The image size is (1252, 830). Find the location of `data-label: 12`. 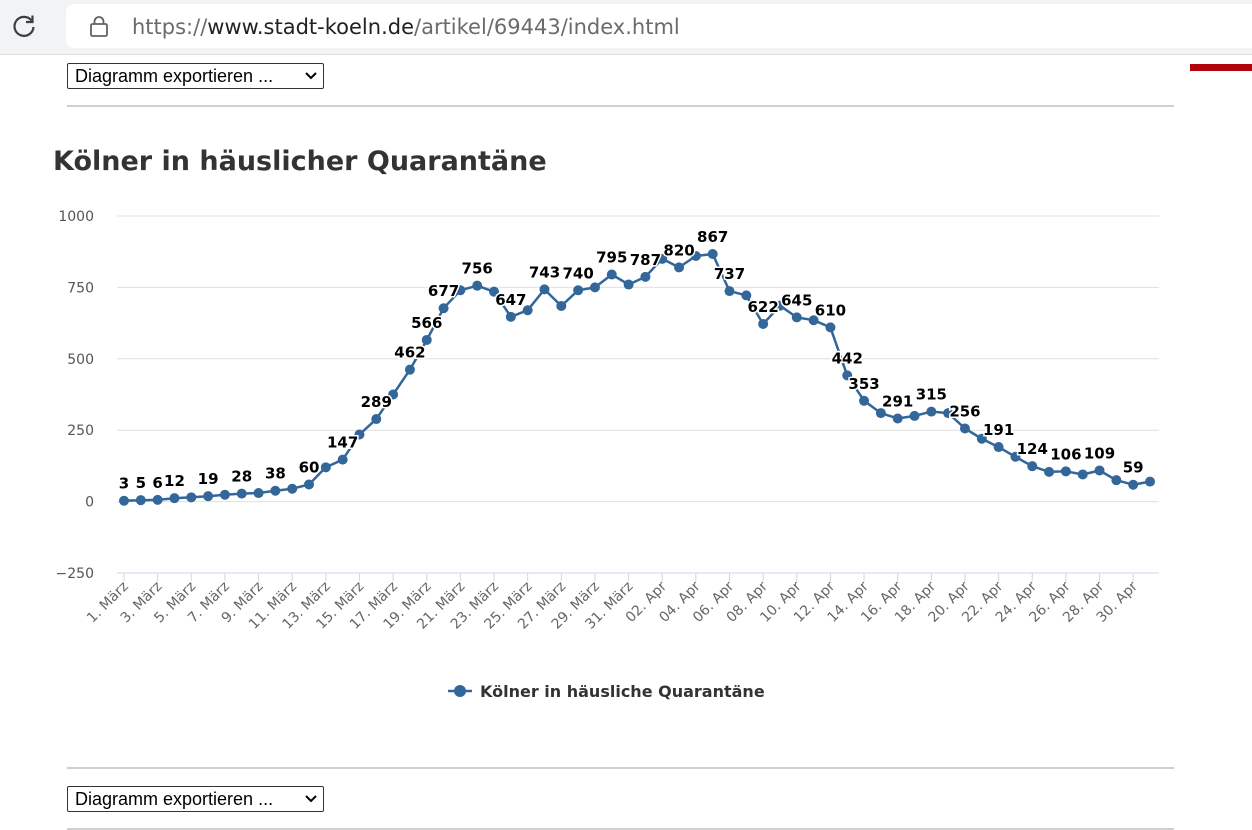

data-label: 12 is located at coordinates (174, 481).